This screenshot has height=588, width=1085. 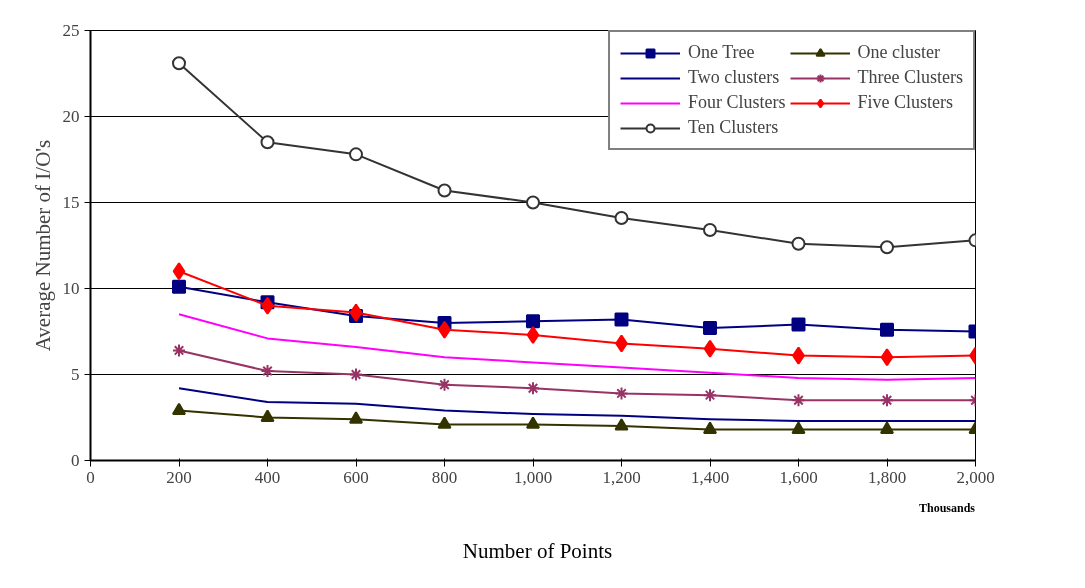 What do you see at coordinates (910, 77) in the screenshot?
I see `legend-label: Three Clusters` at bounding box center [910, 77].